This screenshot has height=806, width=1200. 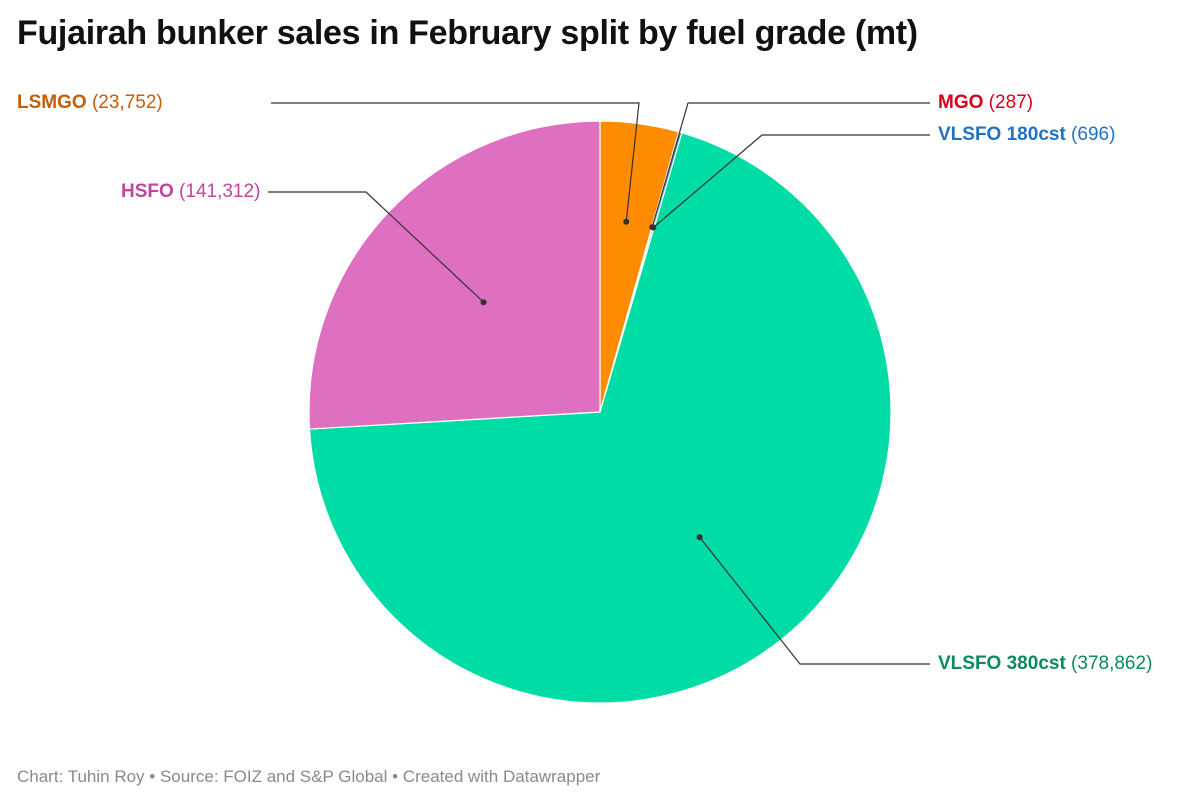 I want to click on leader-line-hsfo, so click(x=376, y=247).